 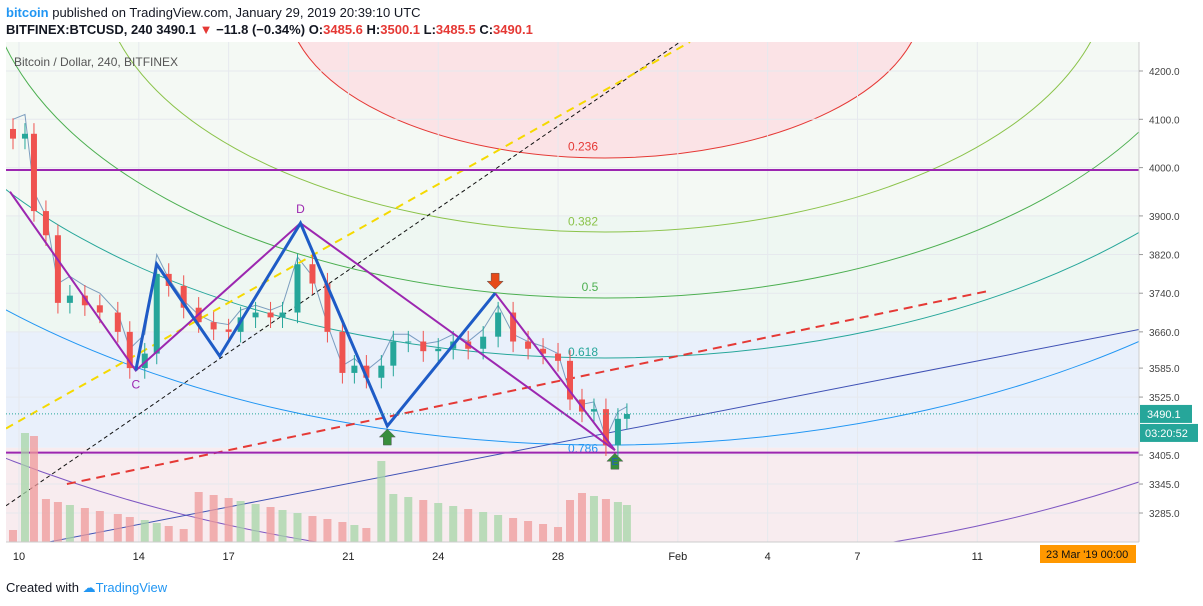 What do you see at coordinates (1164, 456) in the screenshot?
I see `y-tick-label: 3405.0` at bounding box center [1164, 456].